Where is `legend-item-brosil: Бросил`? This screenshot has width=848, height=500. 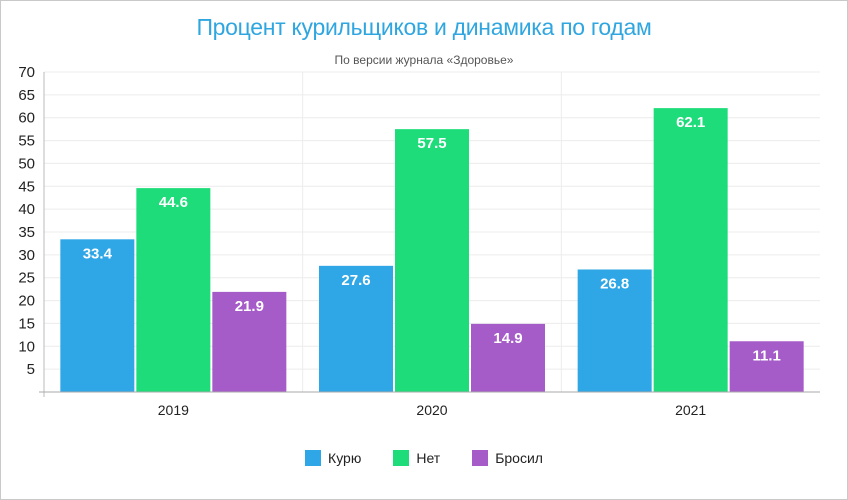
legend-item-brosil: Бросил is located at coordinates (507, 458).